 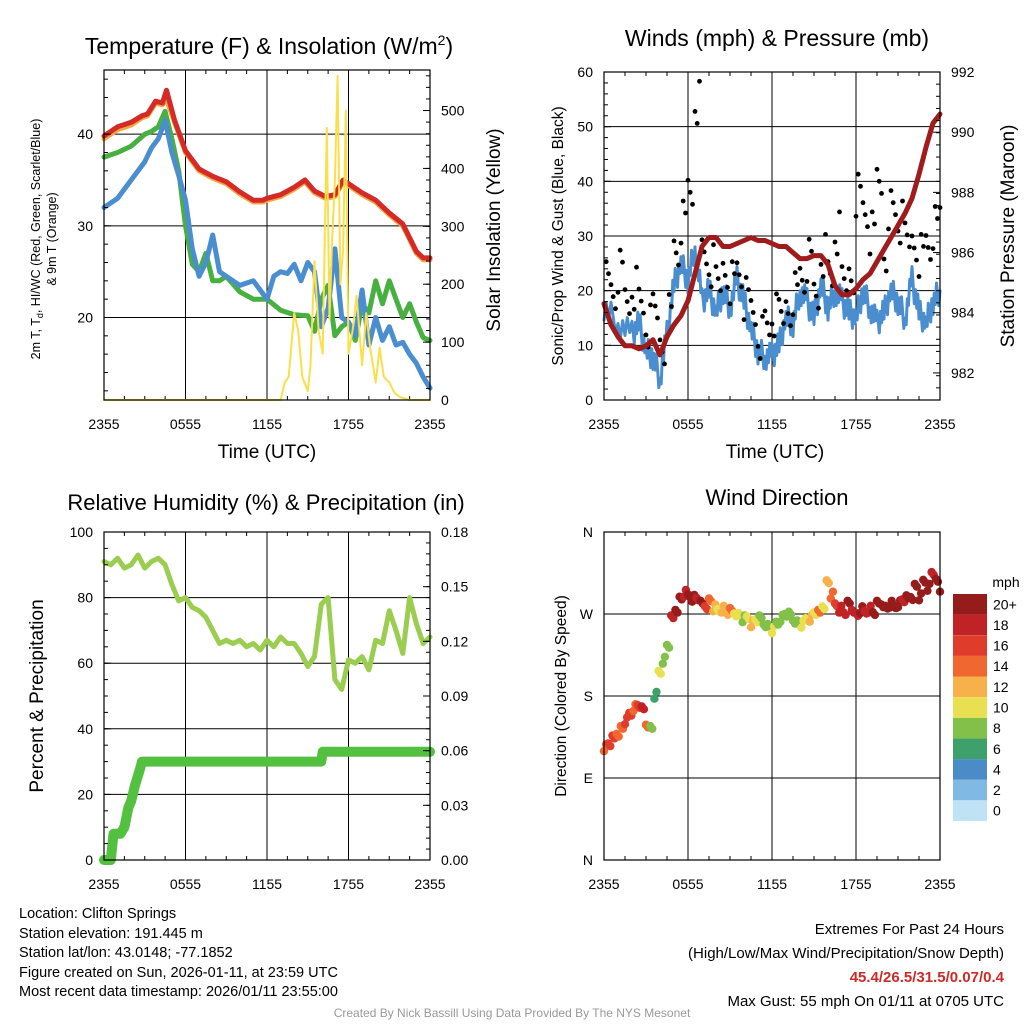 I want to click on y2-tick-label: 986, so click(x=963, y=253).